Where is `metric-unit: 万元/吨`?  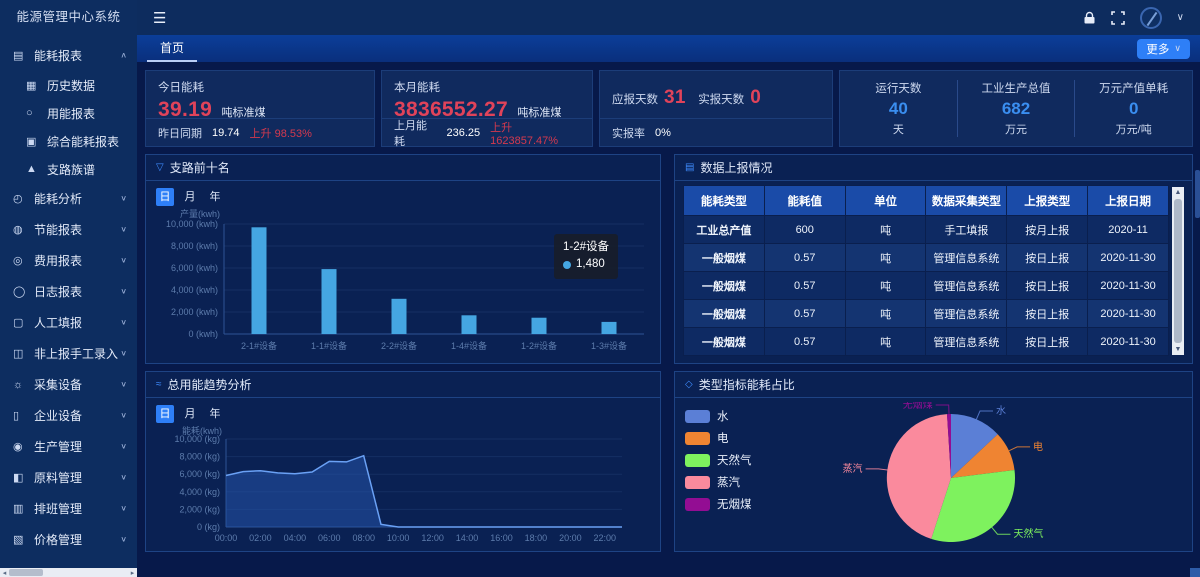
metric-unit: 万元/吨 is located at coordinates (1133, 130).